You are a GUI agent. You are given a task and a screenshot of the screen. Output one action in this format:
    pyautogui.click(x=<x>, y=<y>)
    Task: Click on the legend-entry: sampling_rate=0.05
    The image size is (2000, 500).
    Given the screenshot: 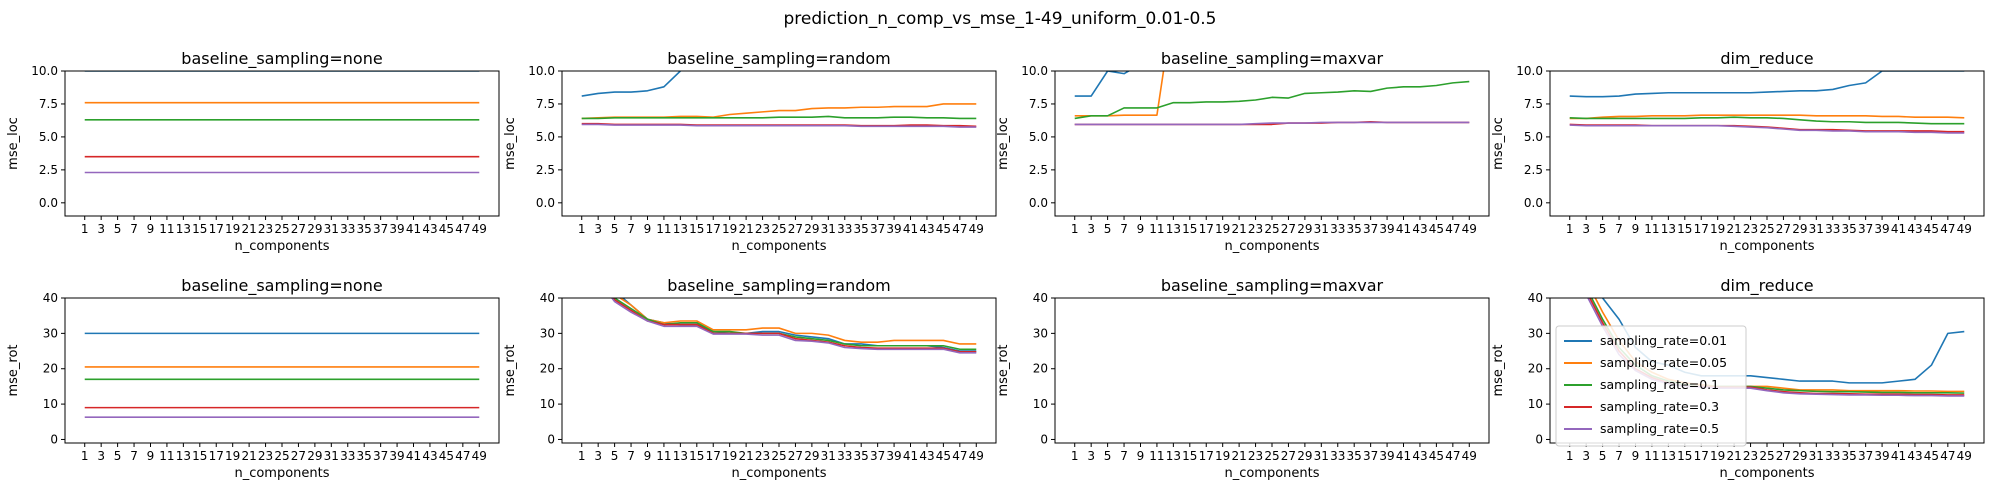 What is the action you would take?
    pyautogui.click(x=1663, y=362)
    